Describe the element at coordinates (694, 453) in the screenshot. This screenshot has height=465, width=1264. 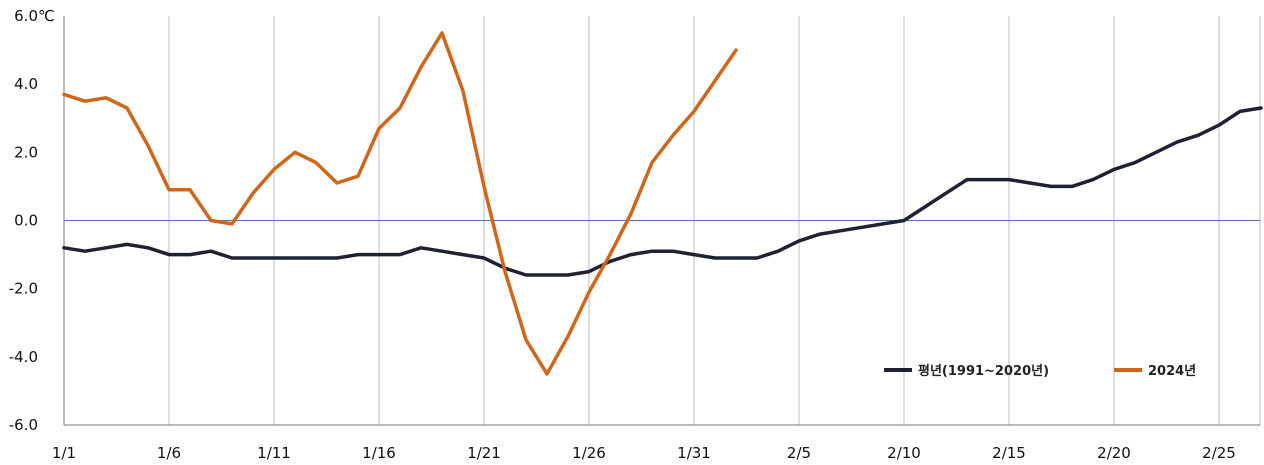
I see `x-tick-label: 1/31` at that location.